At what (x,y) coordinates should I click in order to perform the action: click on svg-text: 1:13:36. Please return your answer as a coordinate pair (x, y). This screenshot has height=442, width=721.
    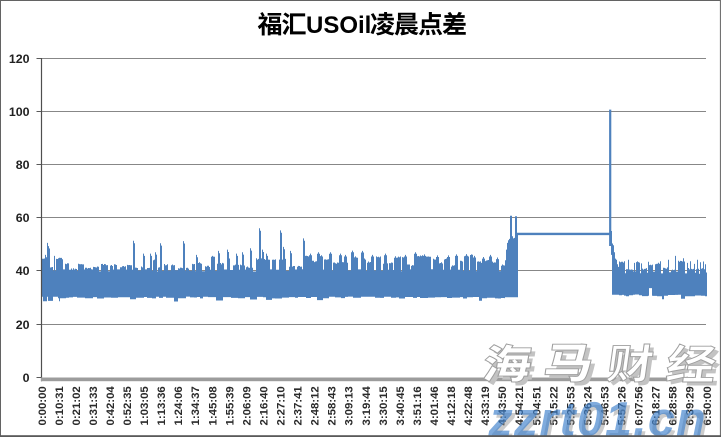
    Looking at the image, I should click on (162, 405).